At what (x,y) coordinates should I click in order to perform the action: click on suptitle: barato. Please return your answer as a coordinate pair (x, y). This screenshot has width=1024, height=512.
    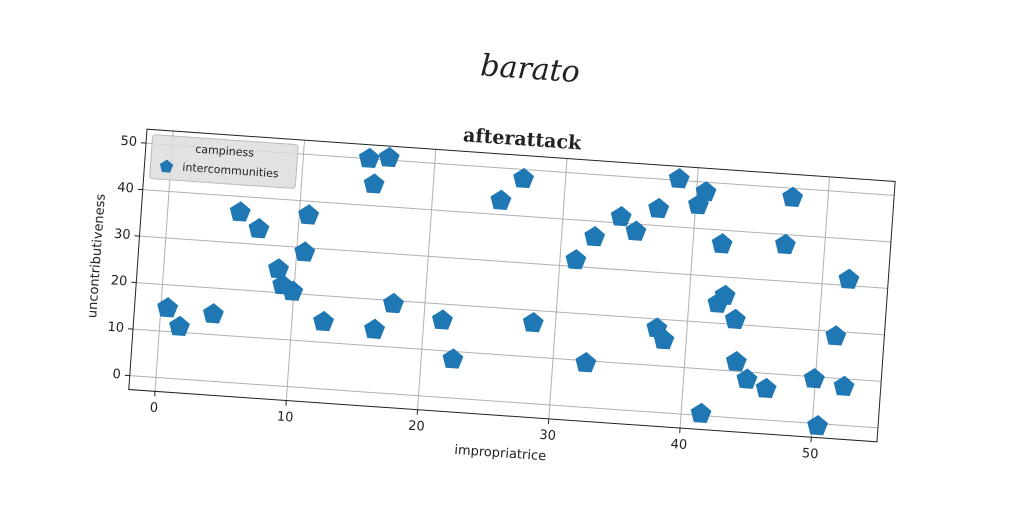
    Looking at the image, I should click on (530, 69).